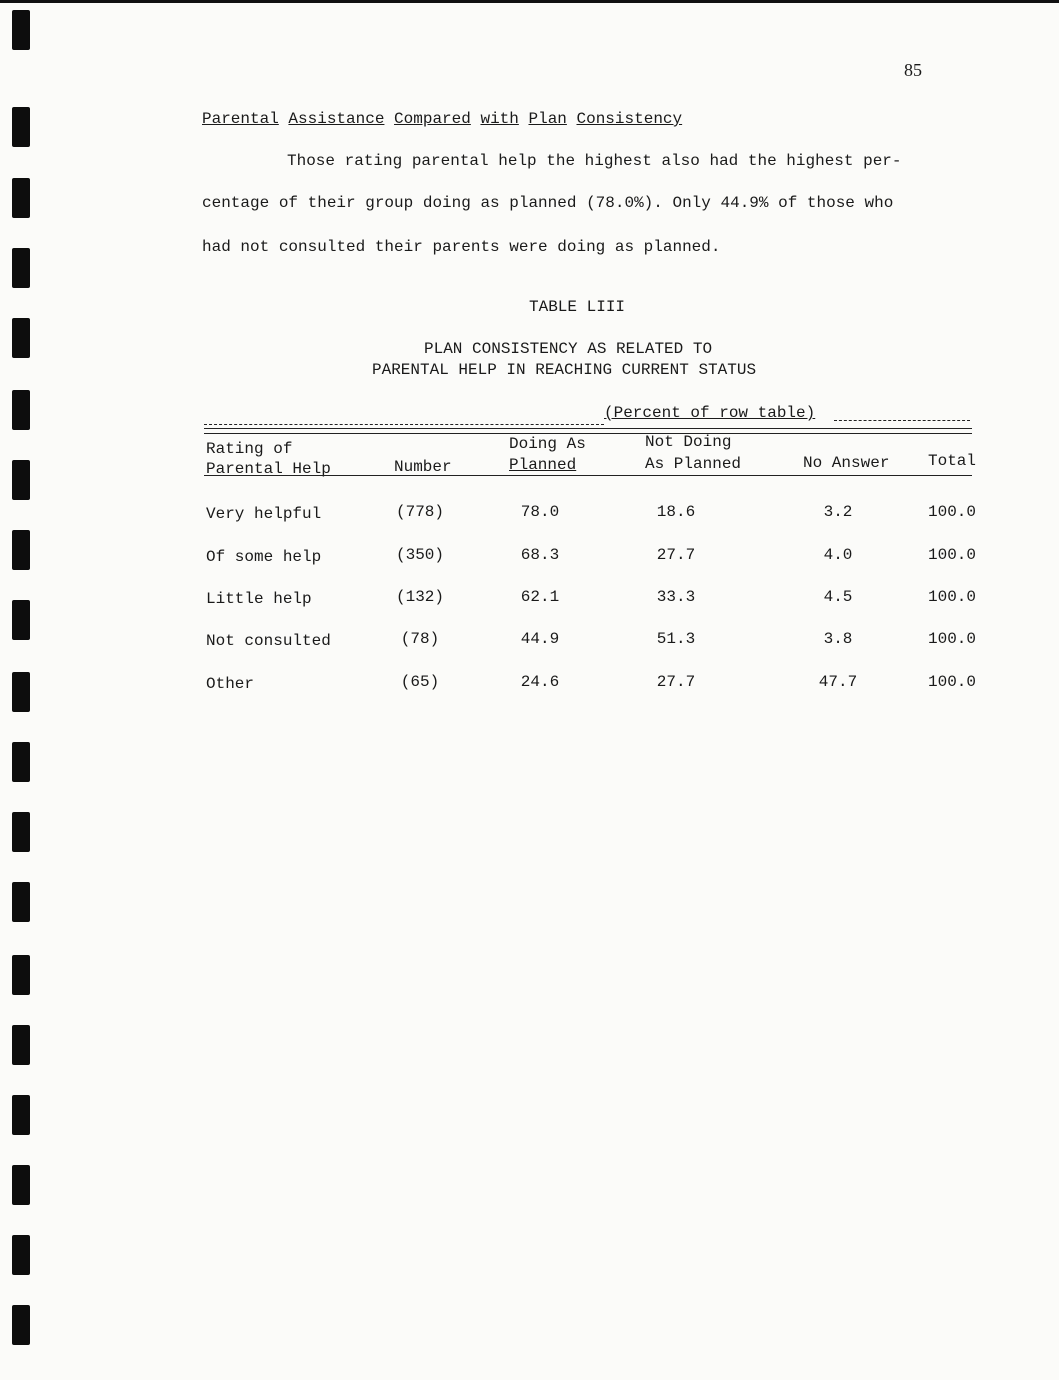 The height and width of the screenshot is (1380, 1059). What do you see at coordinates (838, 682) in the screenshot?
I see `cell-no-answer: 47.7` at bounding box center [838, 682].